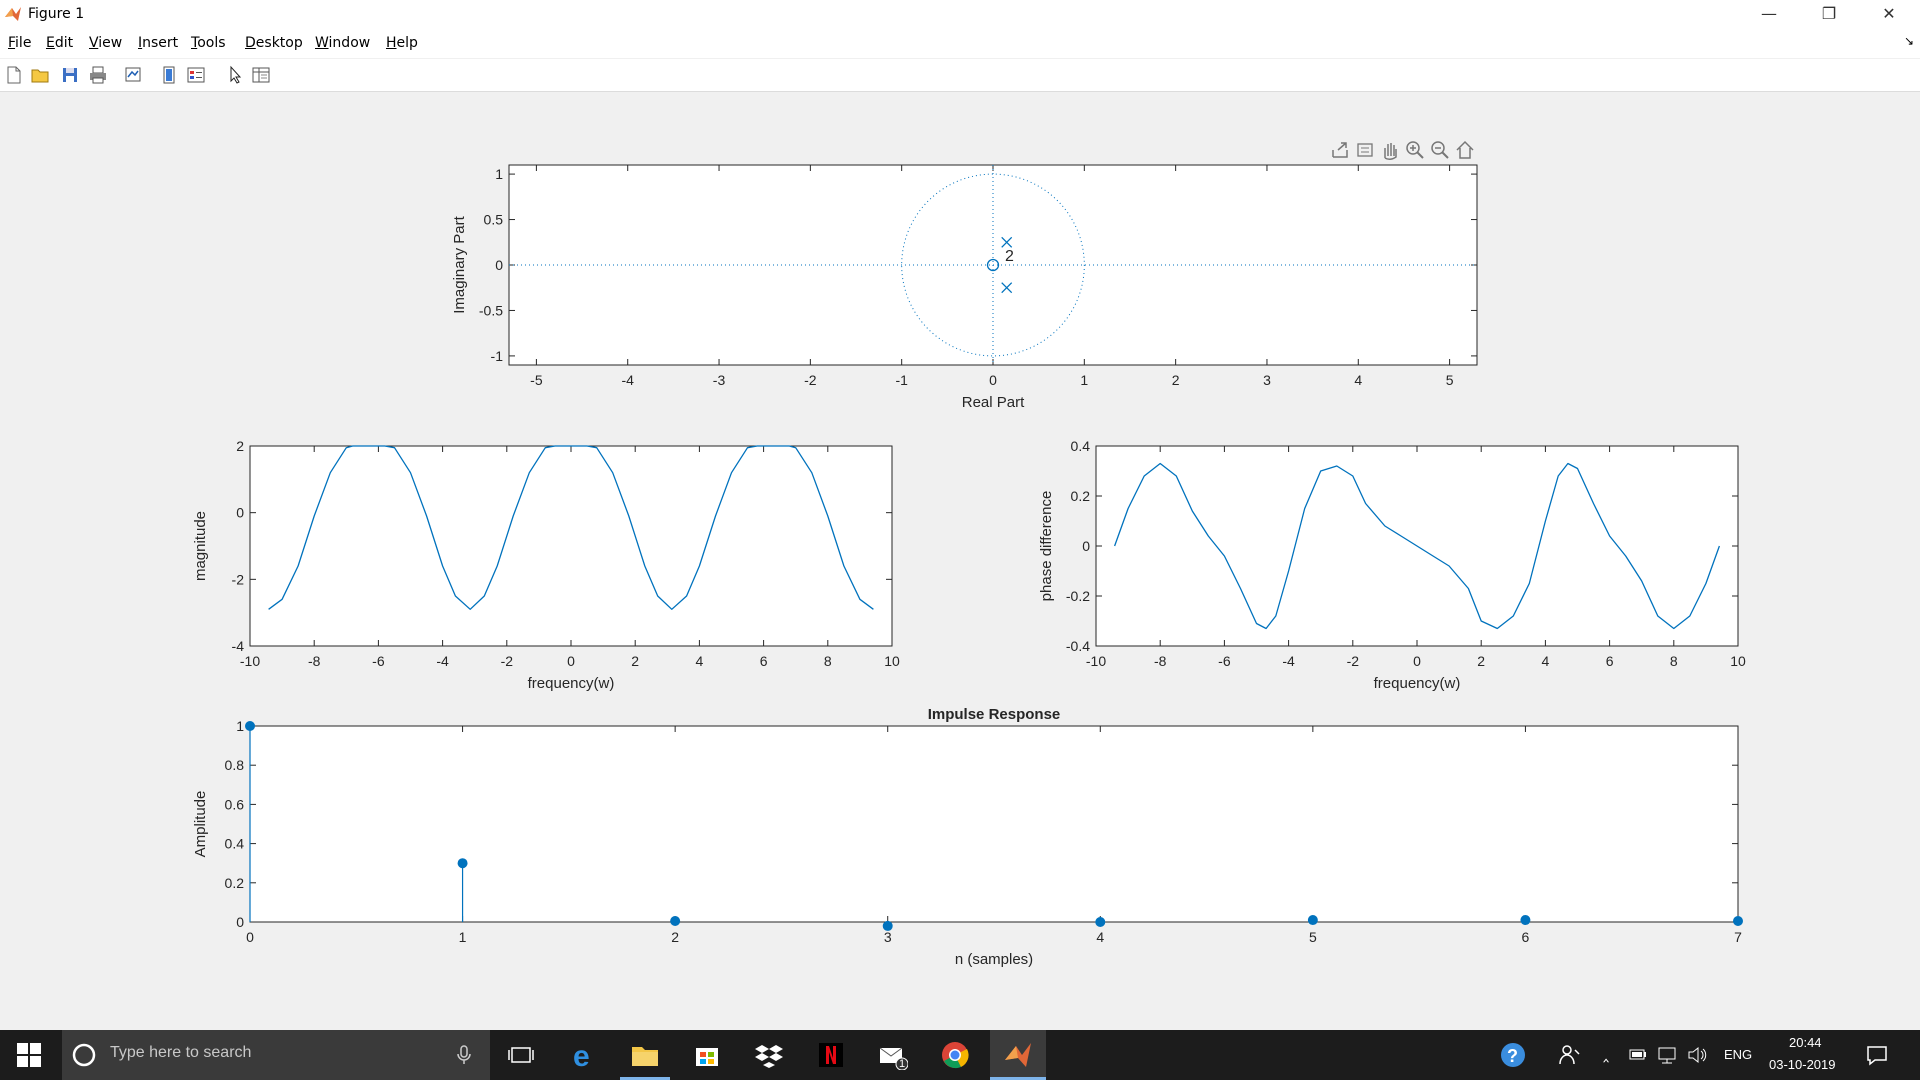 The height and width of the screenshot is (1080, 1920). What do you see at coordinates (1802, 1064) in the screenshot?
I see `clock-date: 03-10-2019` at bounding box center [1802, 1064].